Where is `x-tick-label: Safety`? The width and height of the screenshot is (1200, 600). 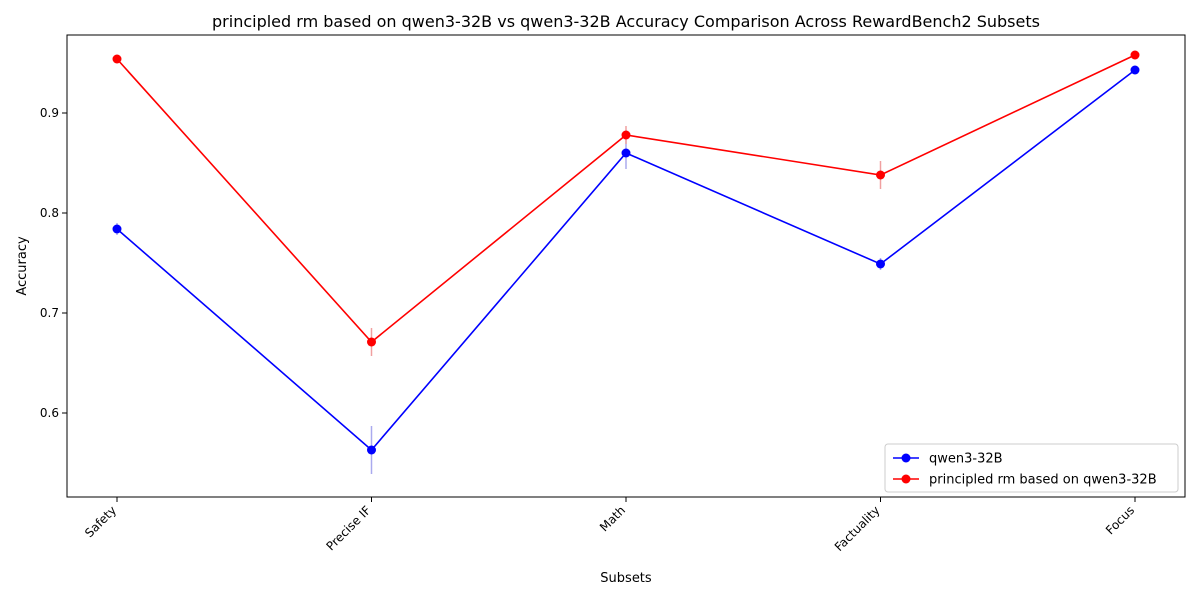 x-tick-label: Safety is located at coordinates (100, 521).